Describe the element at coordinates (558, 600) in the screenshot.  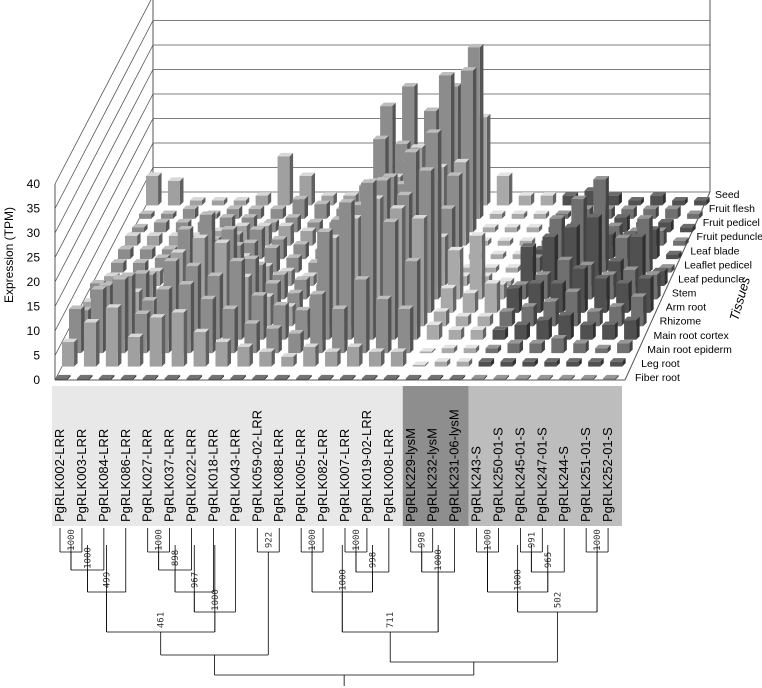
I see `bootstrap-label: 502` at that location.